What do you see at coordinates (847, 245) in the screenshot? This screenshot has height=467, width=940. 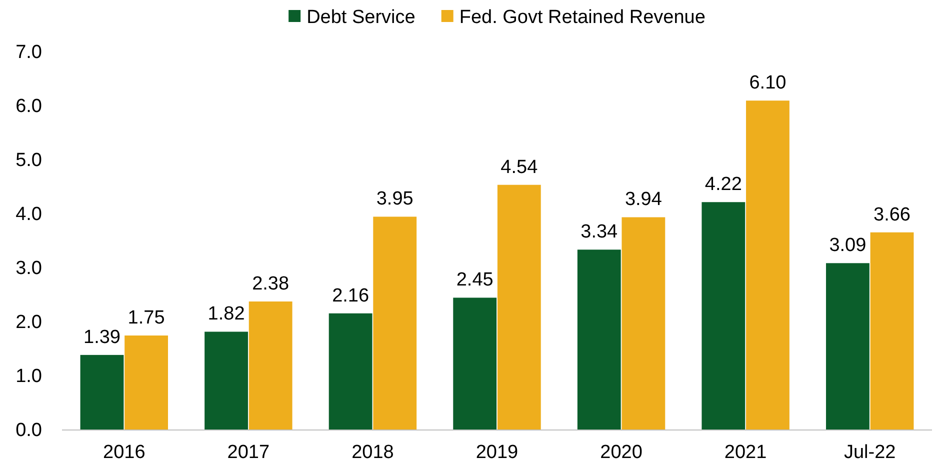 I see `data-label: 3.09` at bounding box center [847, 245].